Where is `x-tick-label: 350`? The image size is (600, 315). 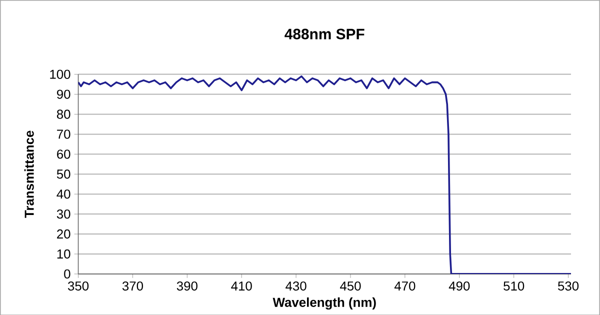 x-tick-label: 350 is located at coordinates (78, 285).